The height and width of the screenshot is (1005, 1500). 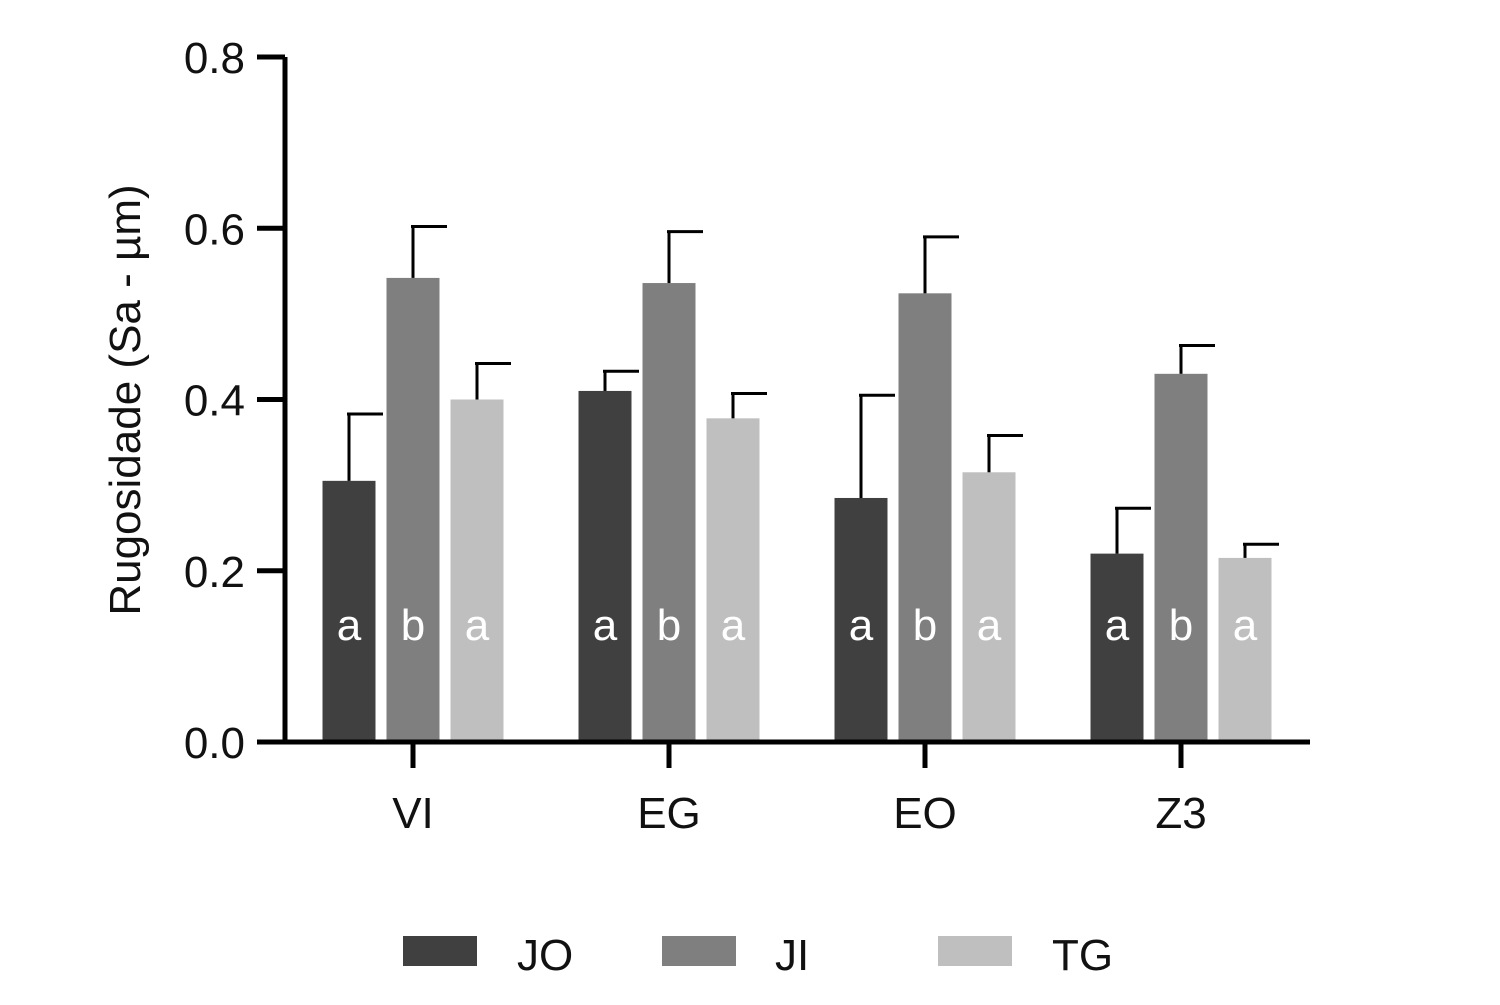 What do you see at coordinates (214, 229) in the screenshot?
I see `y-tick-label: 0.6` at bounding box center [214, 229].